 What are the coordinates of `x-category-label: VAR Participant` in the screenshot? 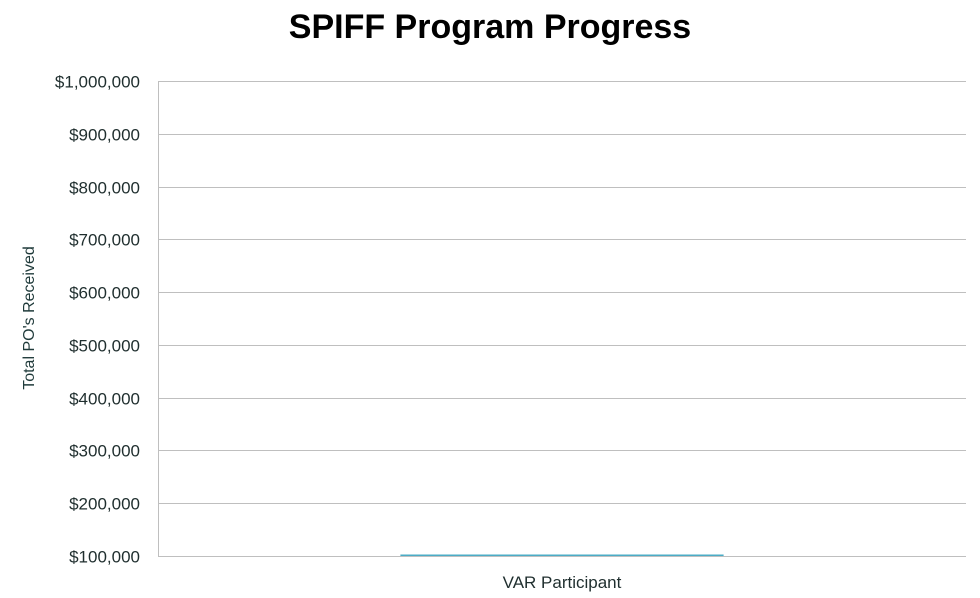 It's located at (562, 582).